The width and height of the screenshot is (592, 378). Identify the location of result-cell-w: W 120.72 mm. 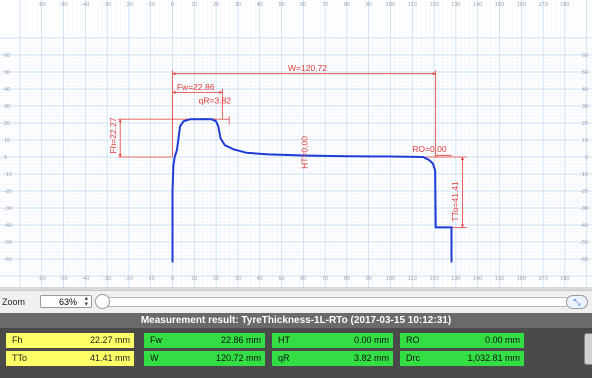
(204, 358).